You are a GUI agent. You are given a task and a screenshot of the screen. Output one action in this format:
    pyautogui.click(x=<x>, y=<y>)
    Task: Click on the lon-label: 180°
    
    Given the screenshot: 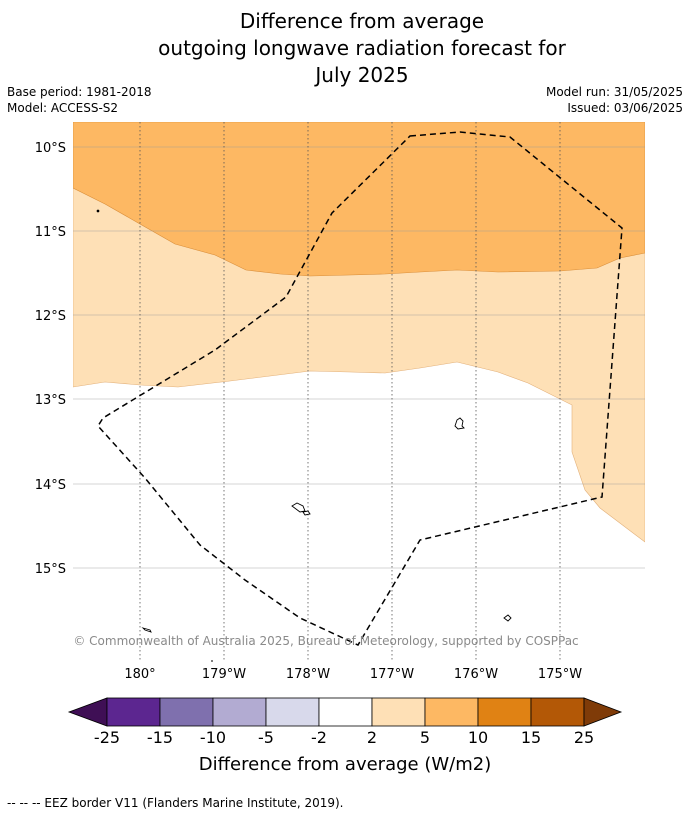 What is the action you would take?
    pyautogui.click(x=139, y=674)
    